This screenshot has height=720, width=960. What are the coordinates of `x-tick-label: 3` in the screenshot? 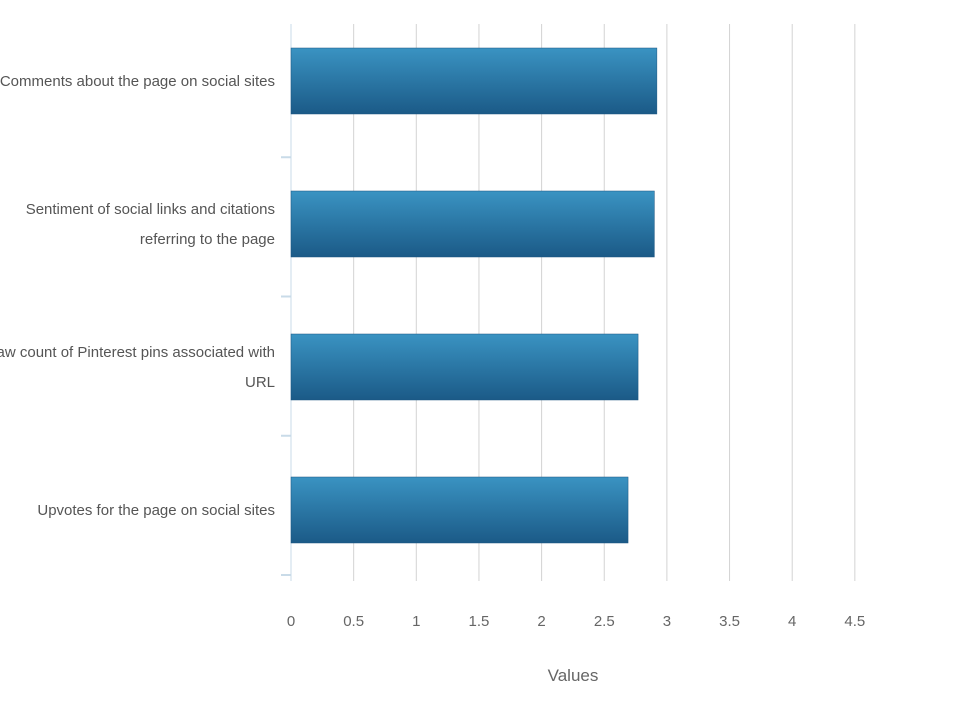 It's located at (667, 621).